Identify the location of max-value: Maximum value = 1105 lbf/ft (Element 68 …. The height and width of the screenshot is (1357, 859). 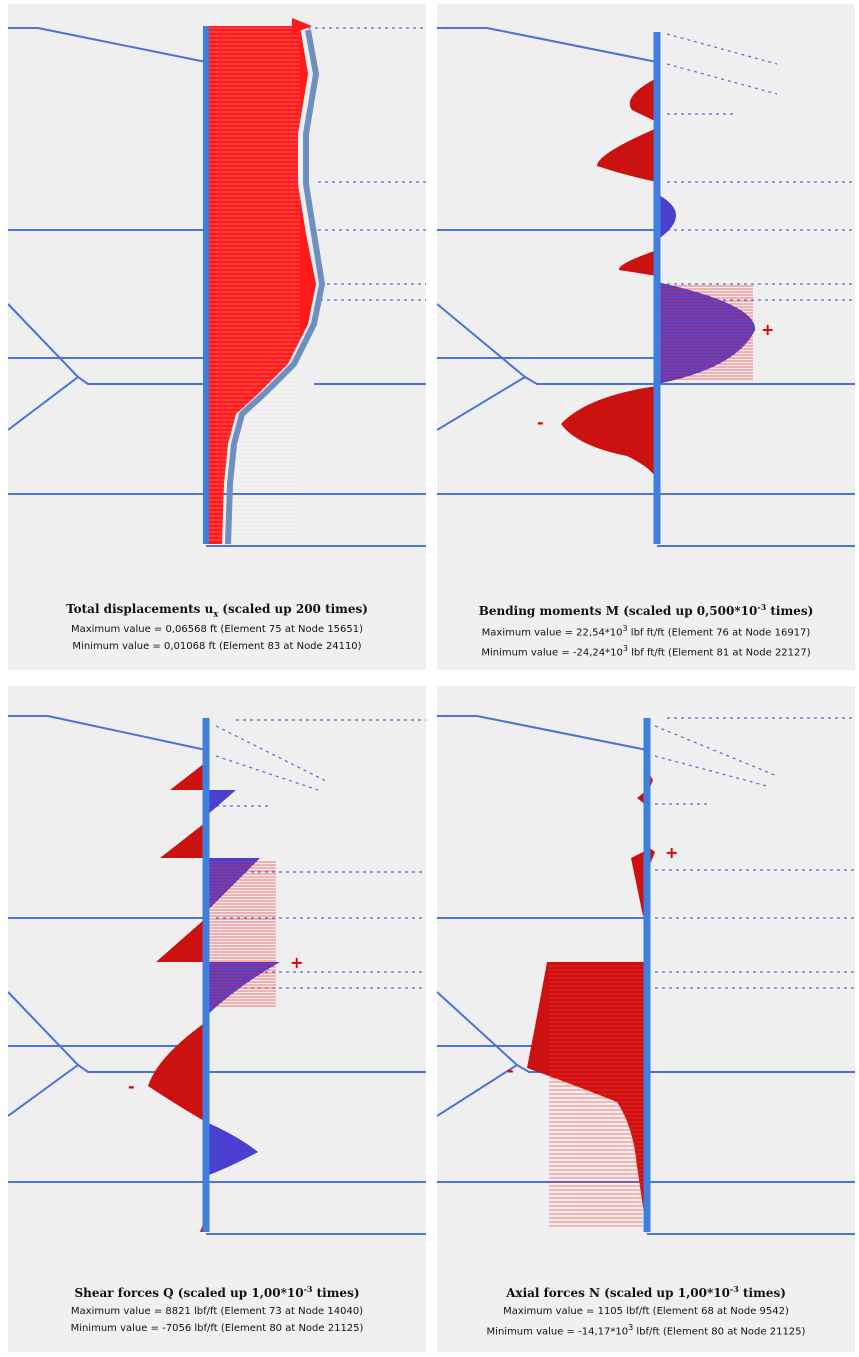
(646, 1311).